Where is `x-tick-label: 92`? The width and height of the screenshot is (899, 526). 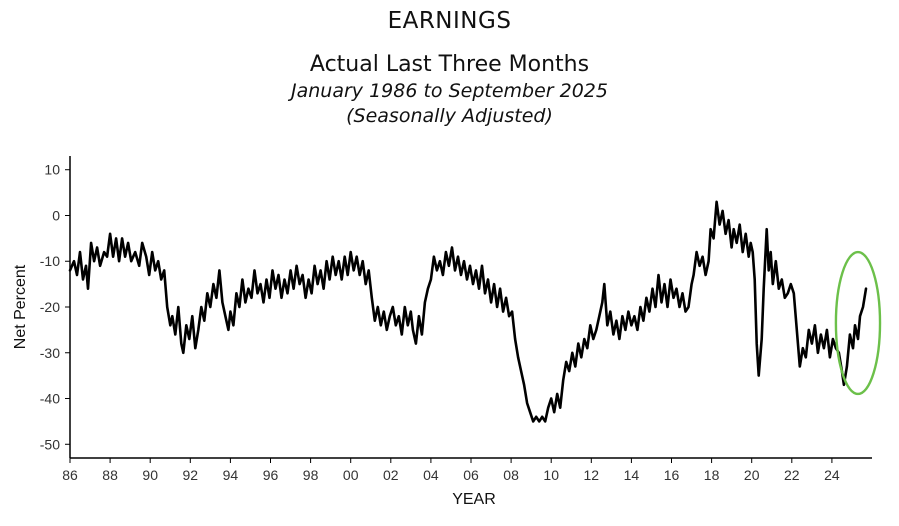 x-tick-label: 92 is located at coordinates (191, 475).